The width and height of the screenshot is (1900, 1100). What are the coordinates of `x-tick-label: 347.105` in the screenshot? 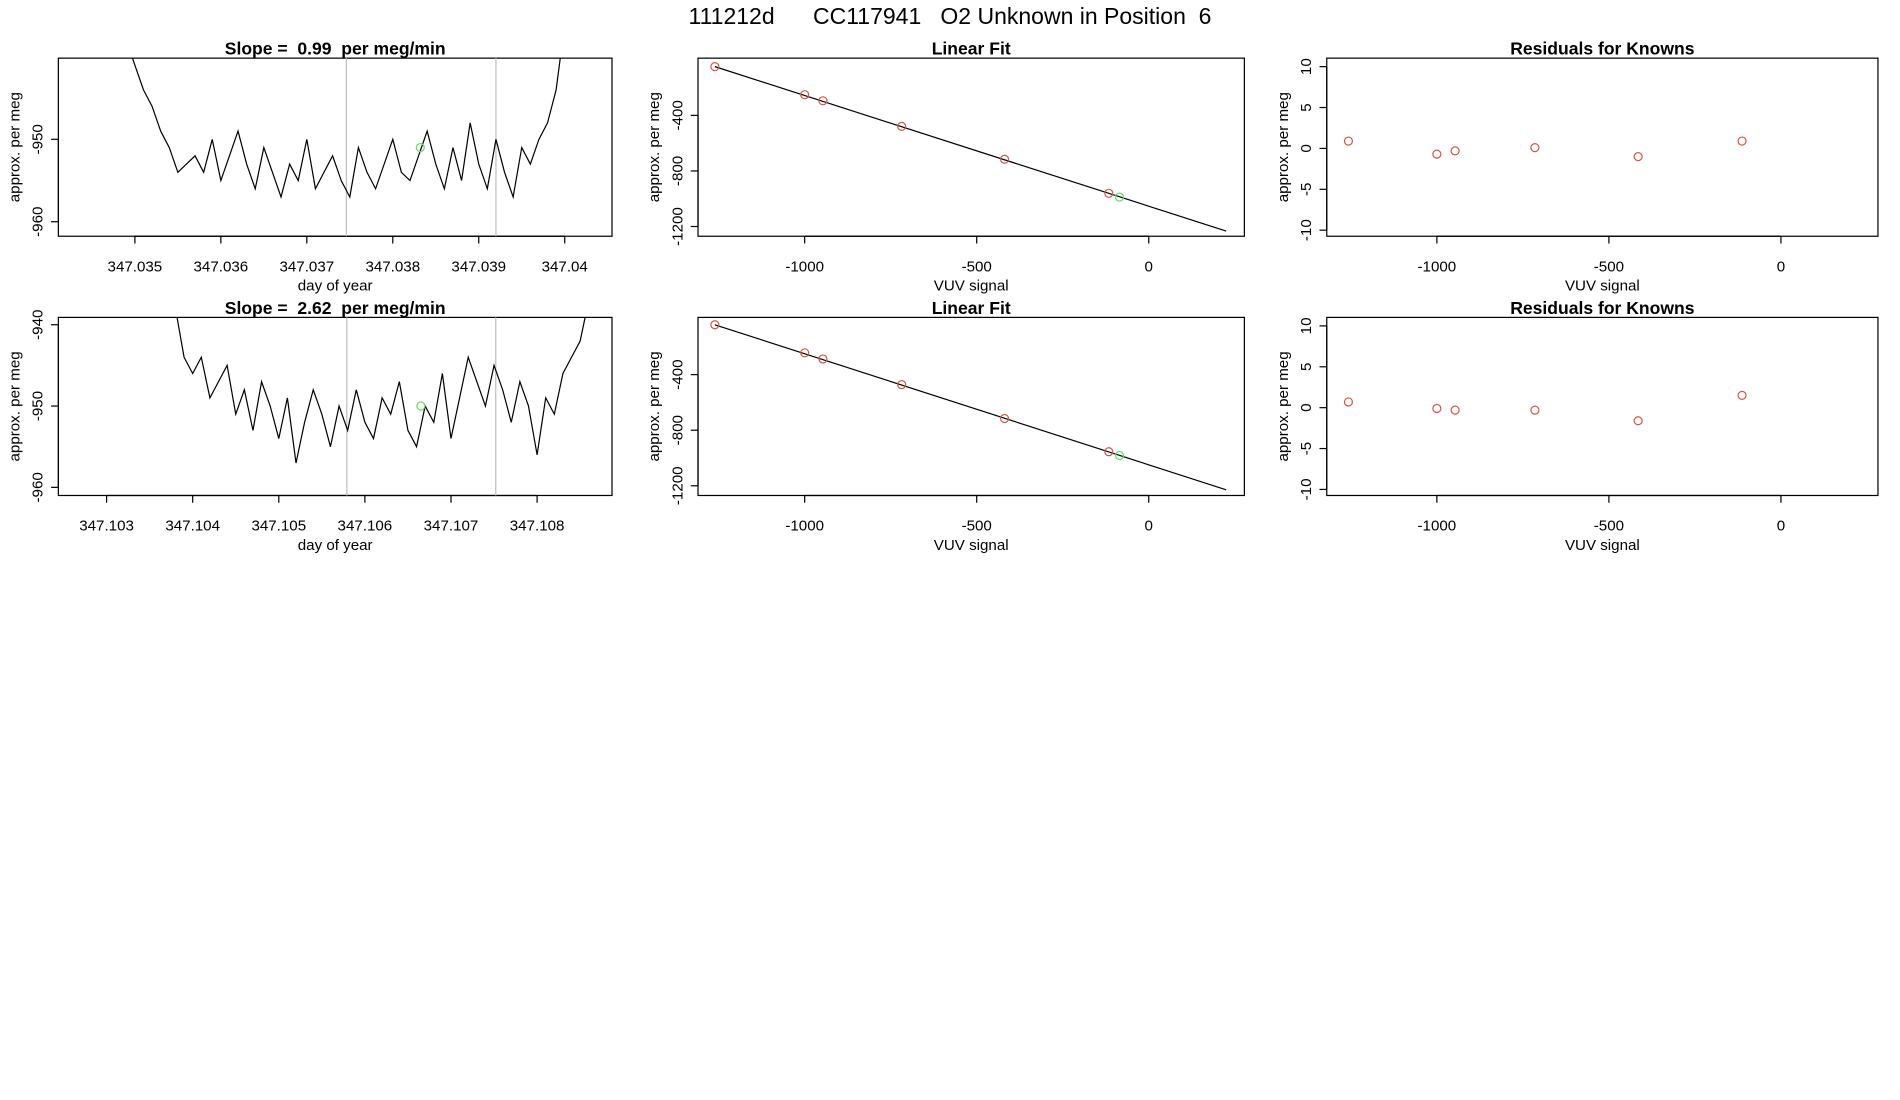 It's located at (278, 526).